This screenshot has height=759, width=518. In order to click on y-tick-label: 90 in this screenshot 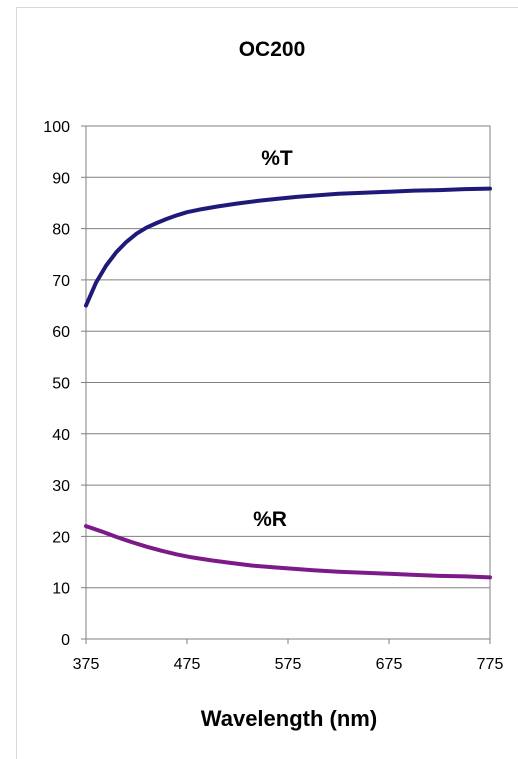, I will do `click(61, 178)`.